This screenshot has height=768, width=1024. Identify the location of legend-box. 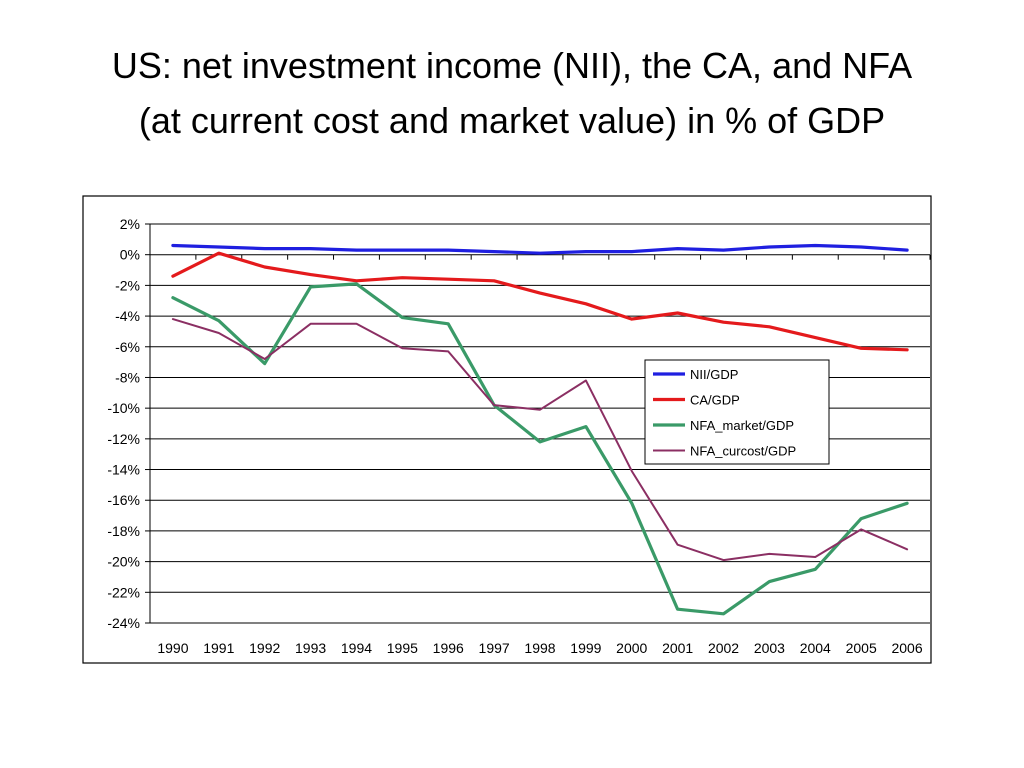
(737, 412).